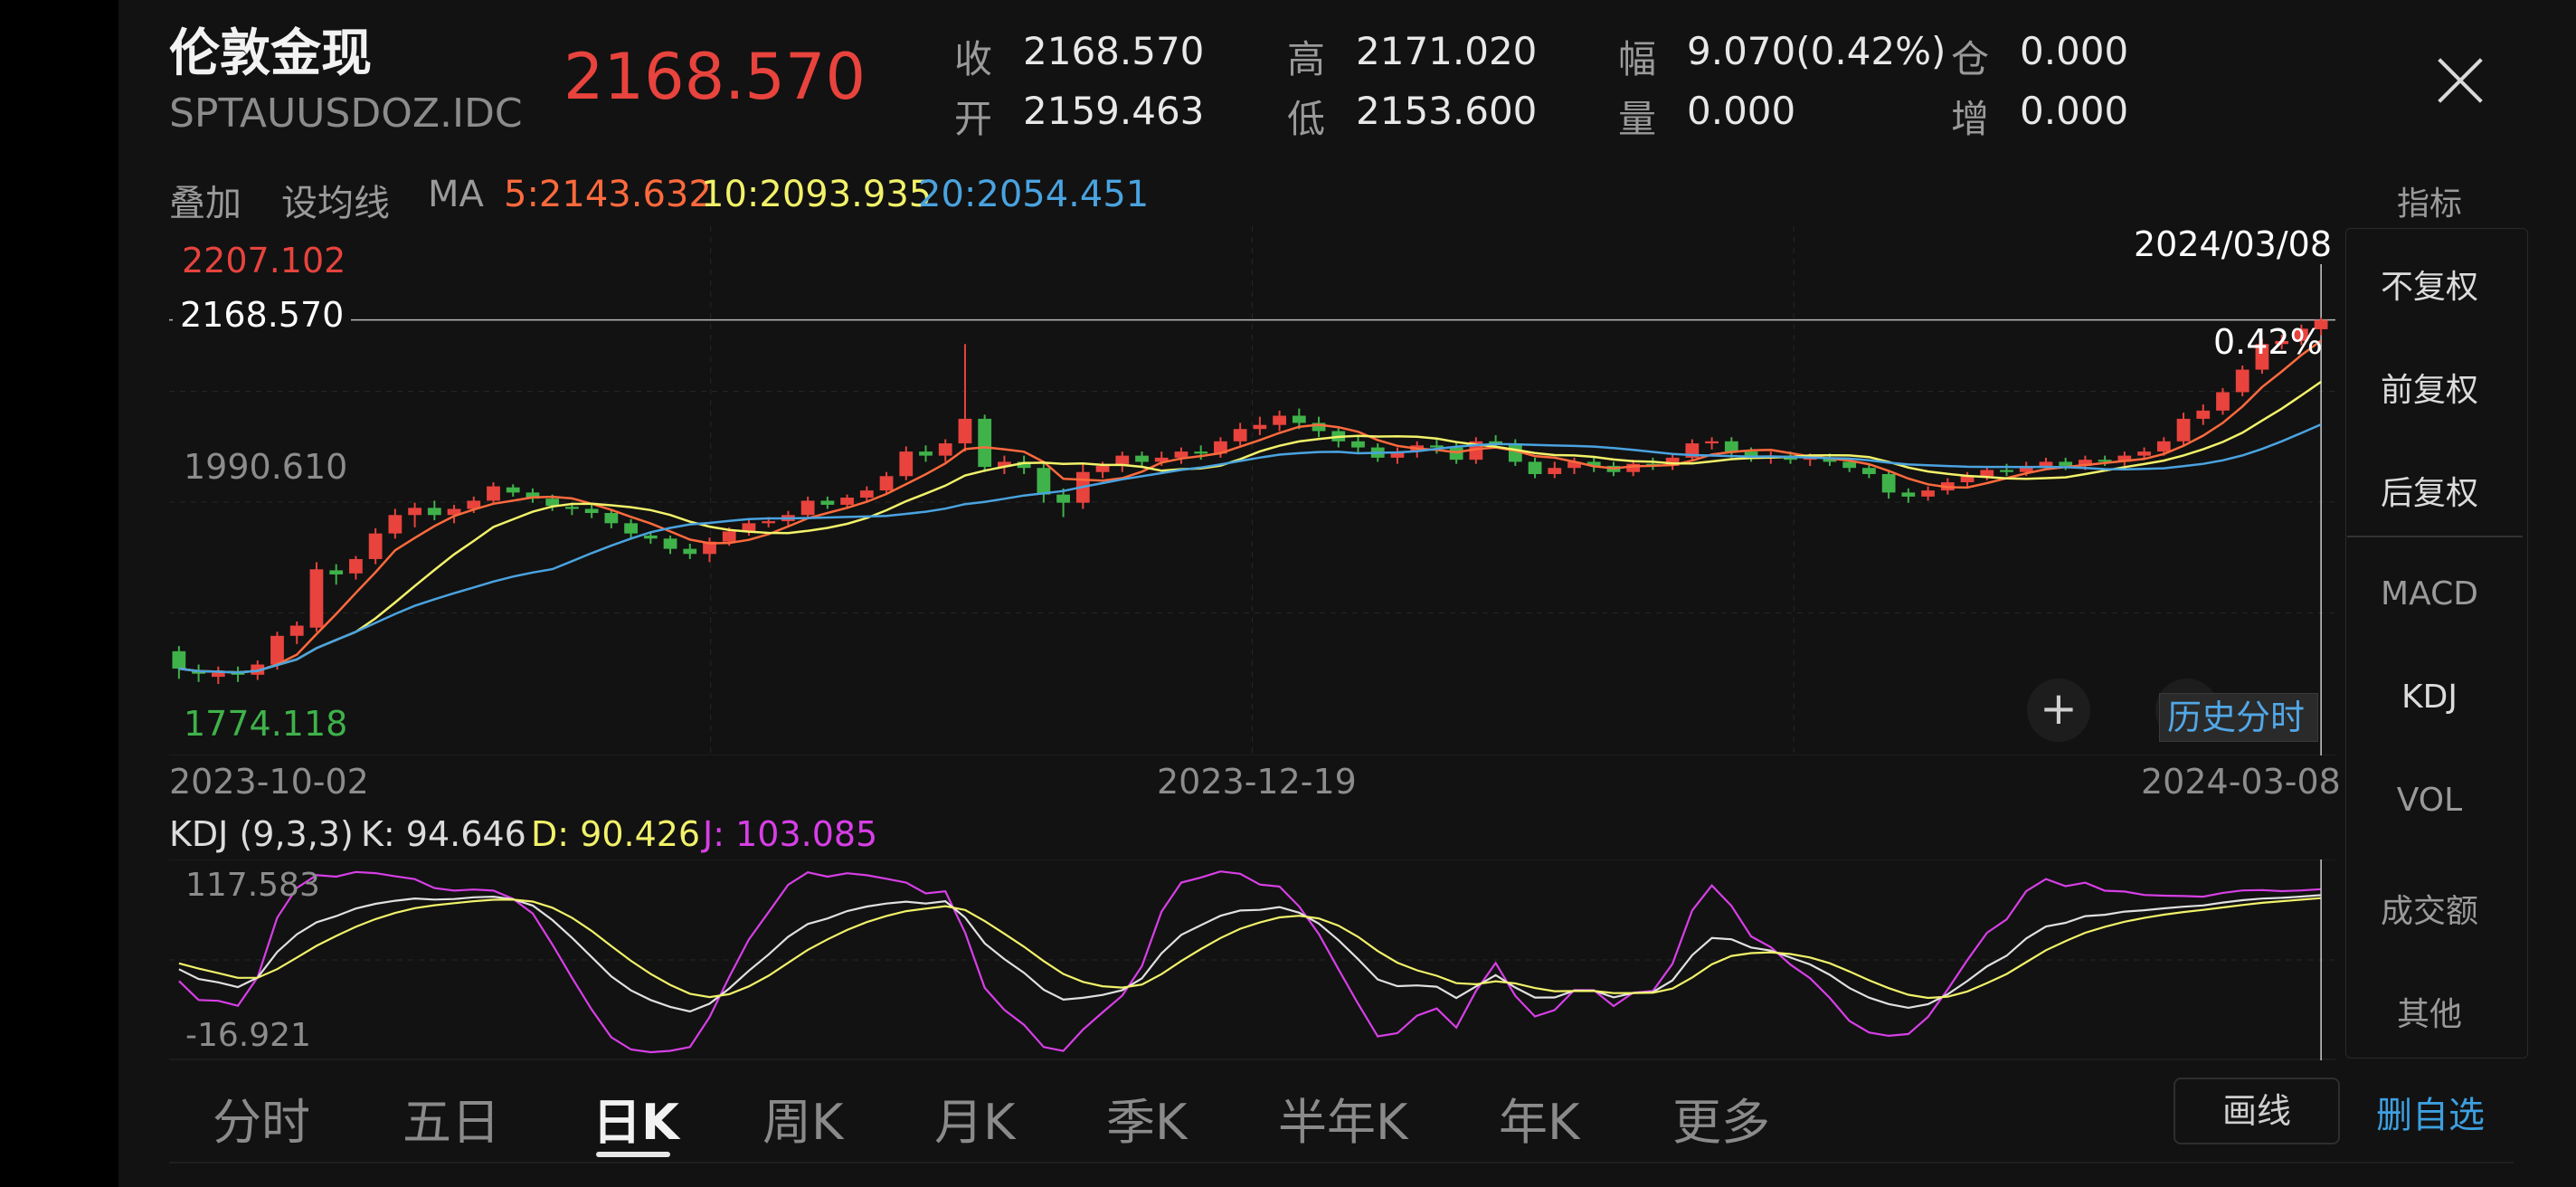 The height and width of the screenshot is (1187, 2576). I want to click on instrument-code: SPTAUUSDOZ.IDC, so click(346, 113).